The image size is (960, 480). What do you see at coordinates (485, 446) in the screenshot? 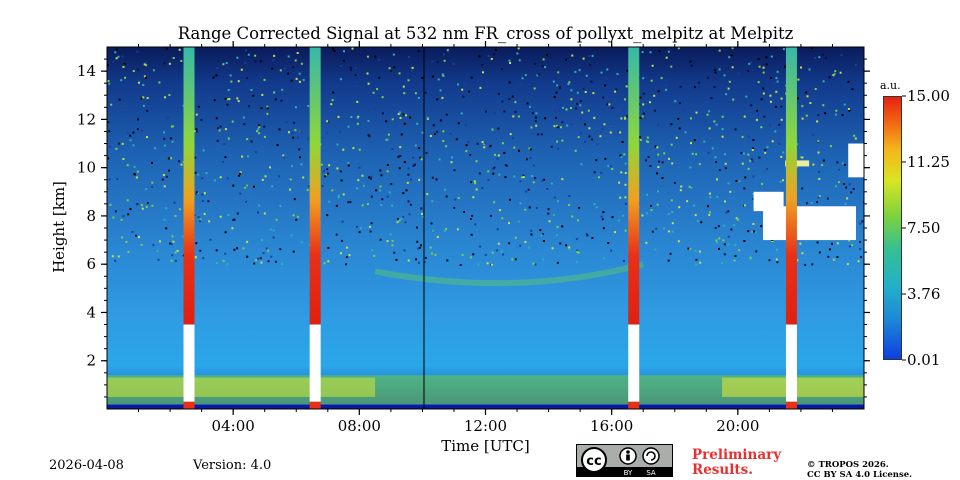
I see `x-axis-label: Time [UTC]` at bounding box center [485, 446].